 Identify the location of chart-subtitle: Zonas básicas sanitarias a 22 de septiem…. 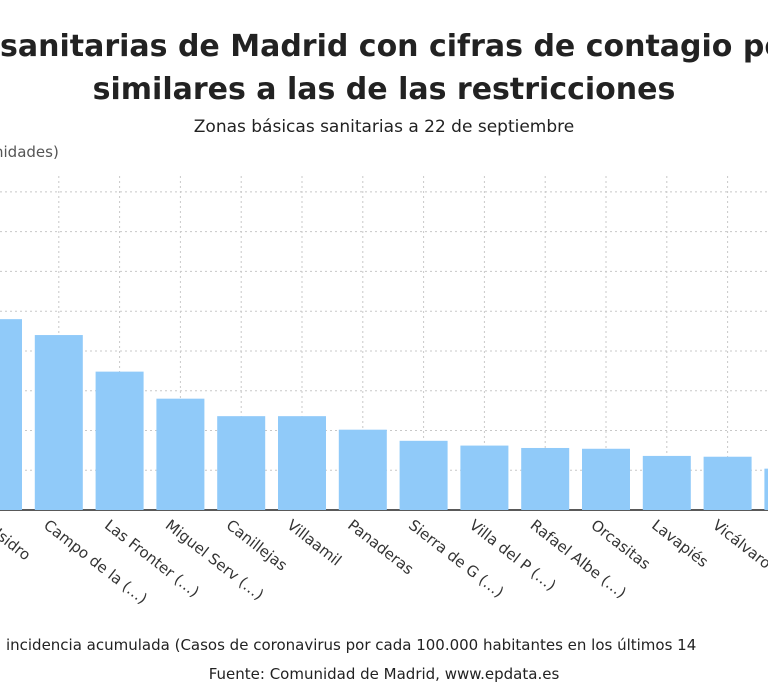
(384, 127).